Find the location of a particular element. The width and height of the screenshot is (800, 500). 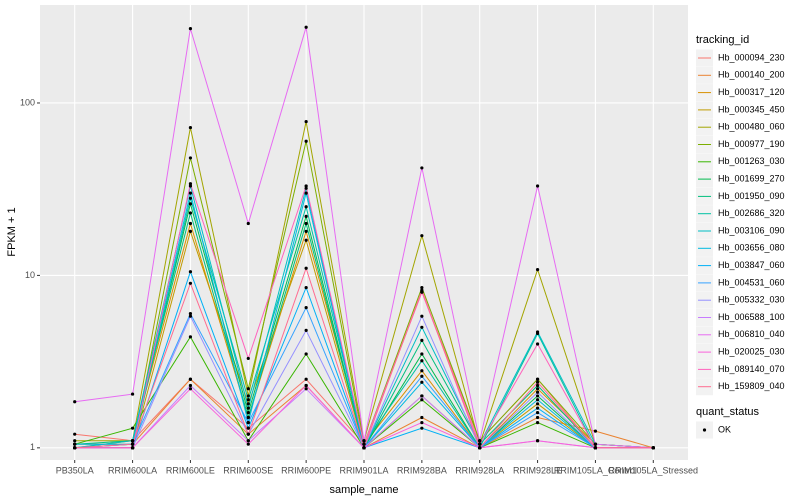

legend-label: Hb_001263_030 is located at coordinates (751, 161).